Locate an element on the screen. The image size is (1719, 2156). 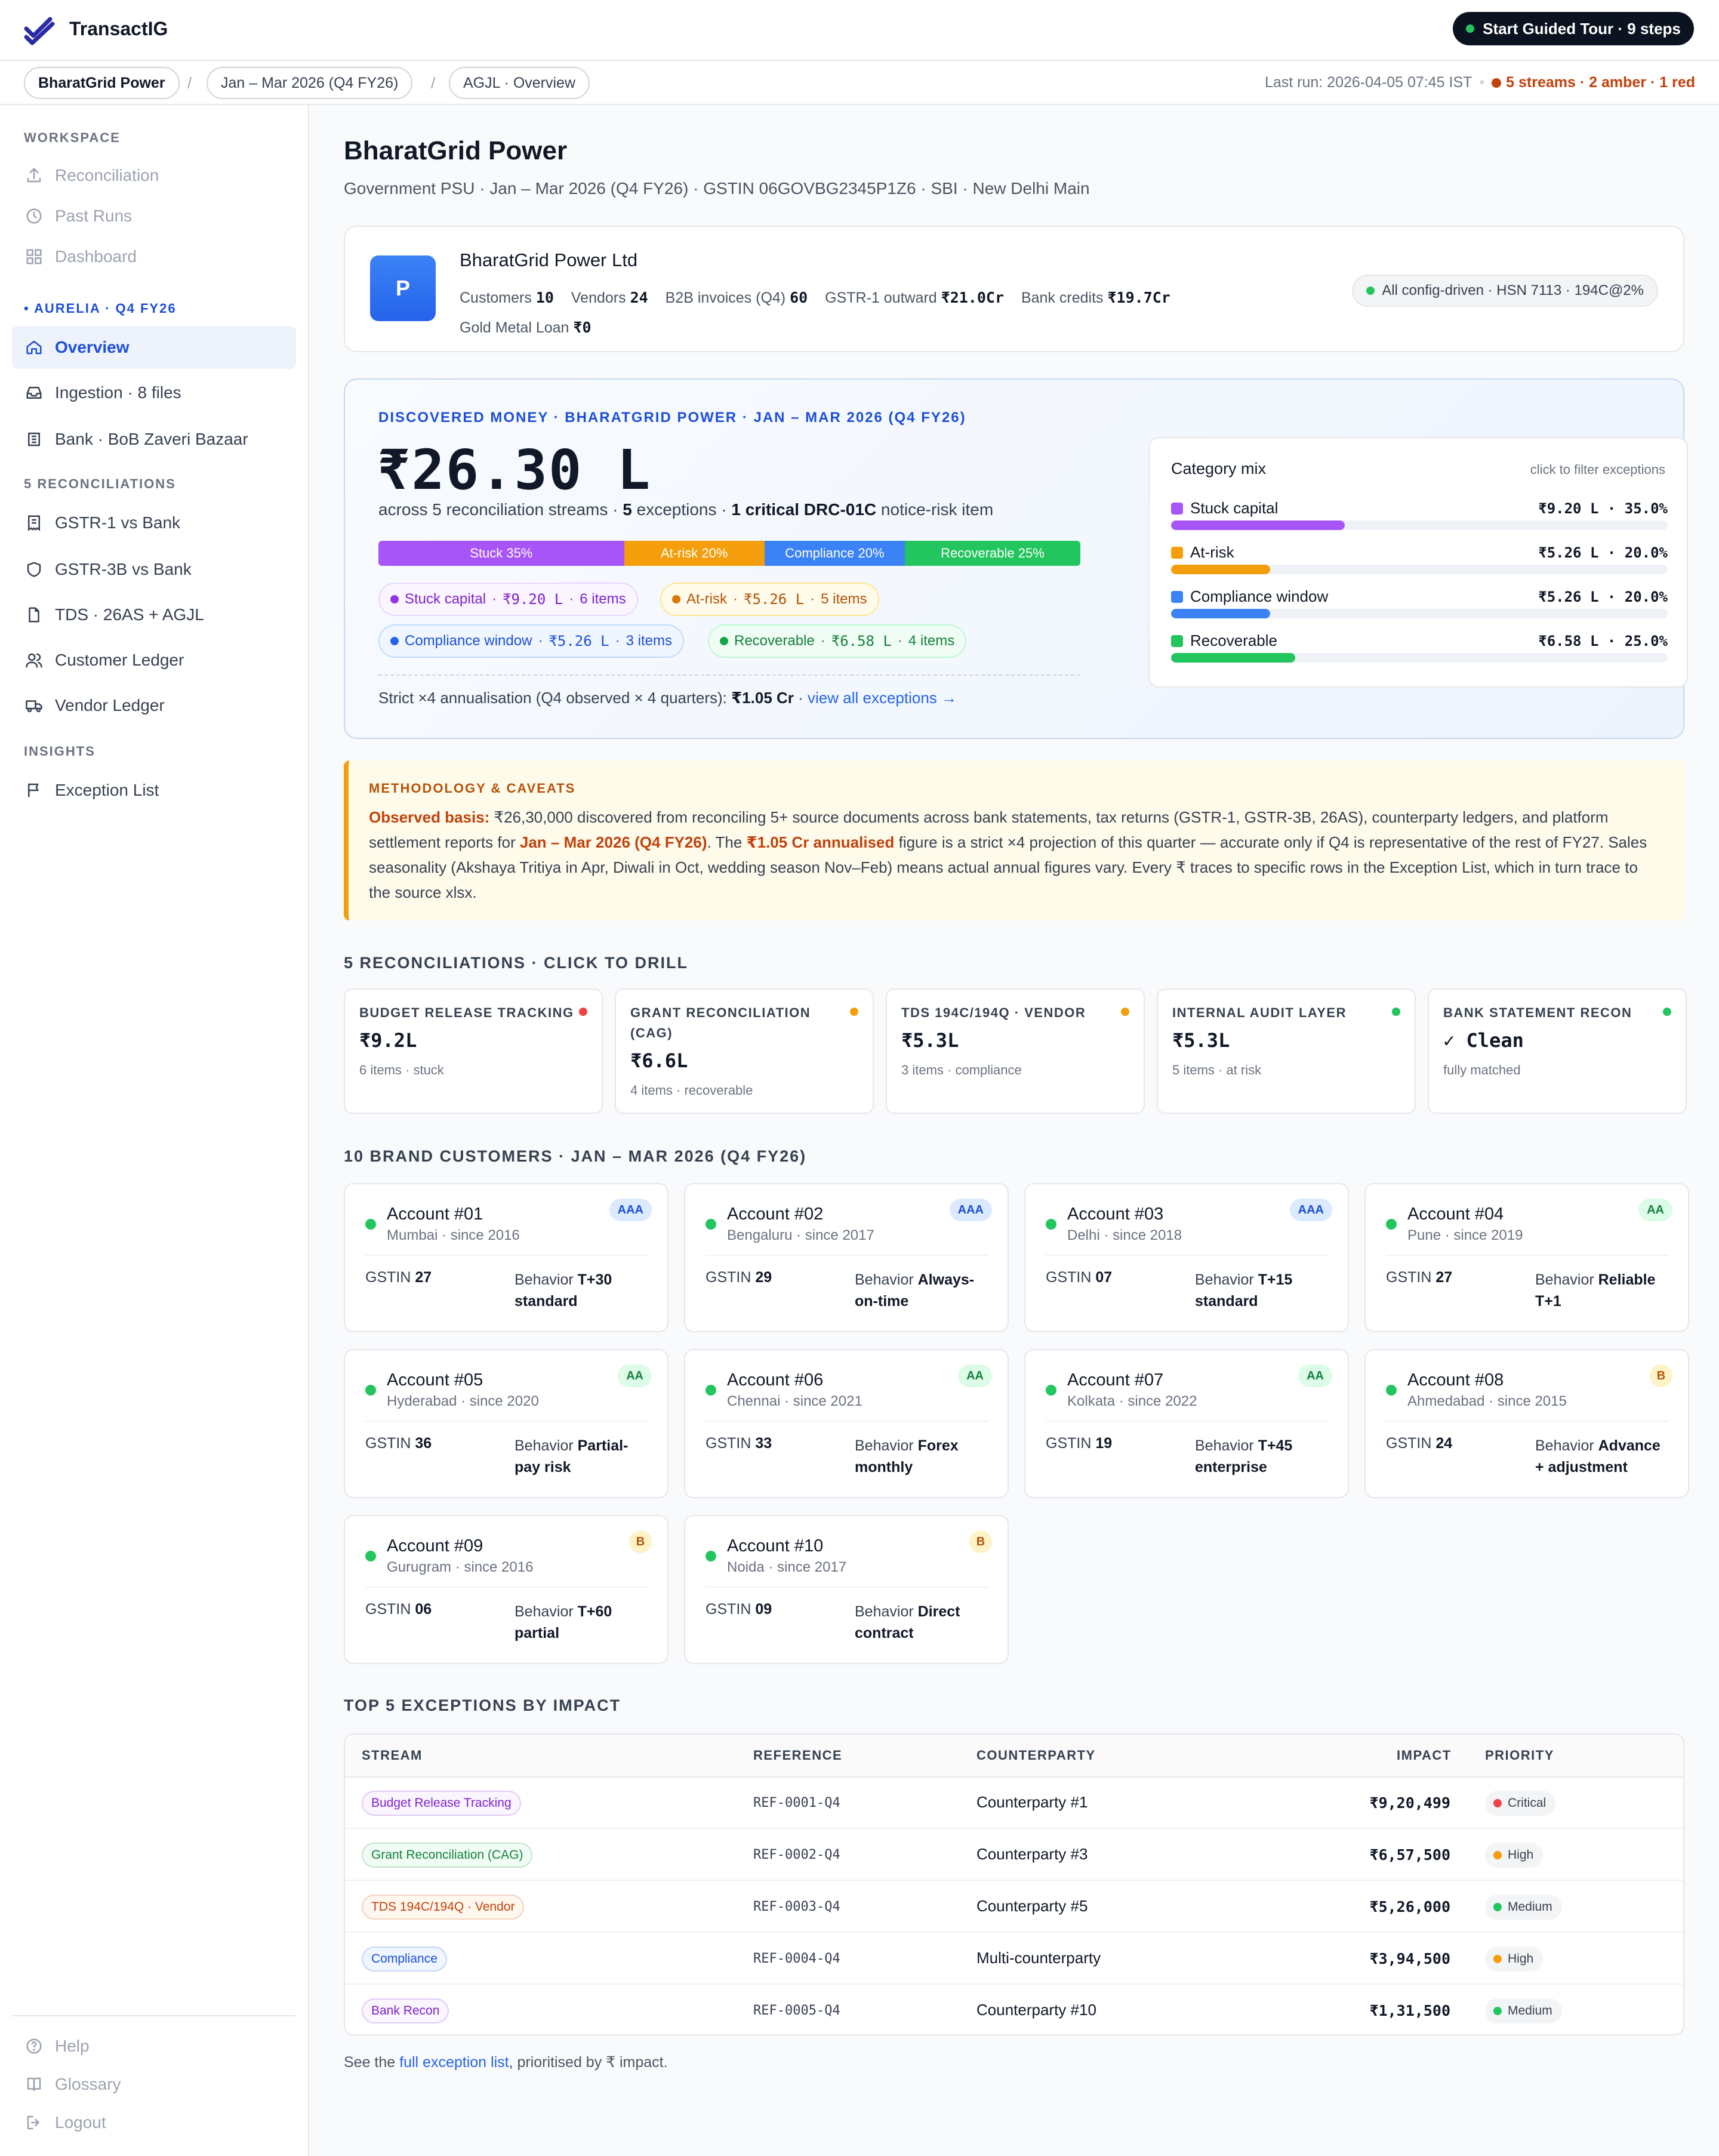
sidebar-item-exception-list: Exception List is located at coordinates (154, 790).